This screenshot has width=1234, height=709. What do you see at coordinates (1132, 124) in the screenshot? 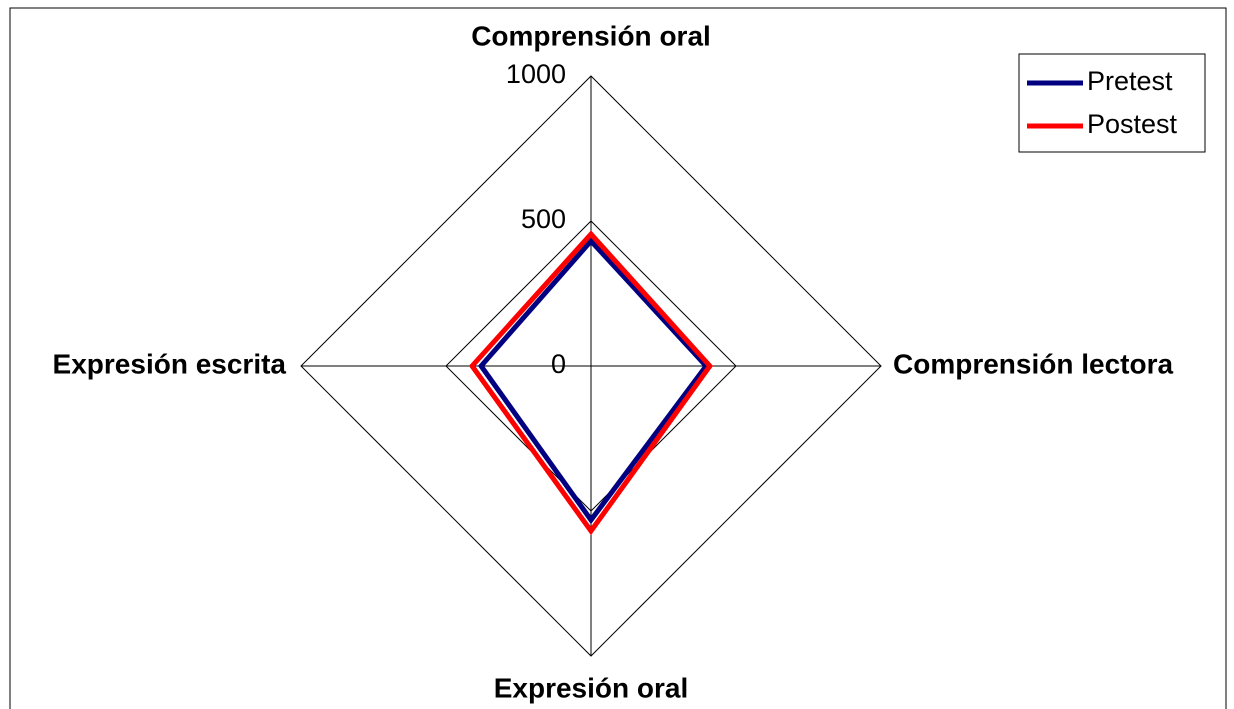
I see `legend-label: Postest` at bounding box center [1132, 124].